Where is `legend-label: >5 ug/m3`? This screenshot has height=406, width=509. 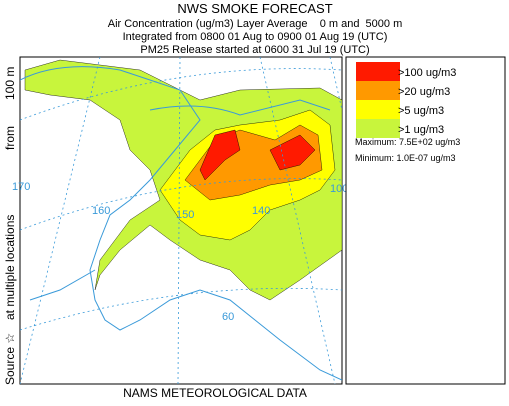 legend-label: >5 ug/m3 is located at coordinates (421, 111).